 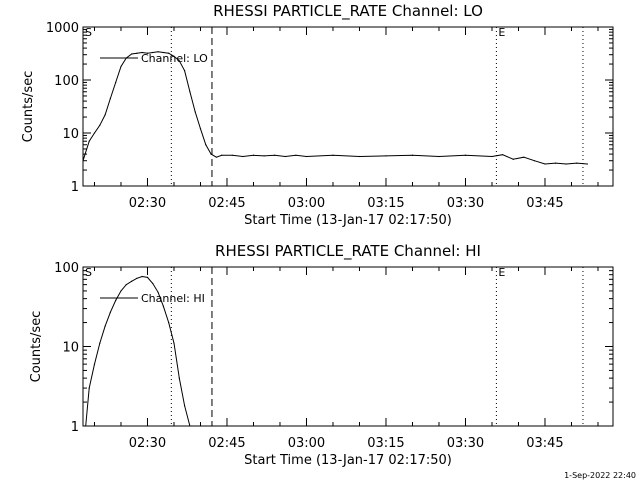 I want to click on x-tick-label: 02:30, so click(x=147, y=203).